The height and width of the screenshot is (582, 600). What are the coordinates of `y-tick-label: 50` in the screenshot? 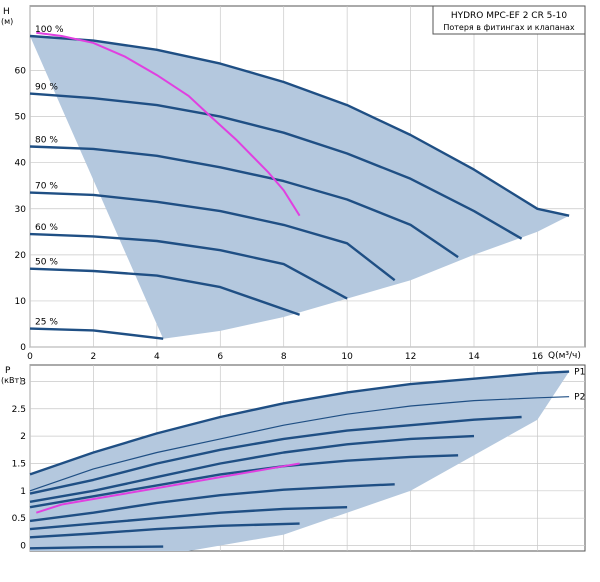 It's located at (21, 118).